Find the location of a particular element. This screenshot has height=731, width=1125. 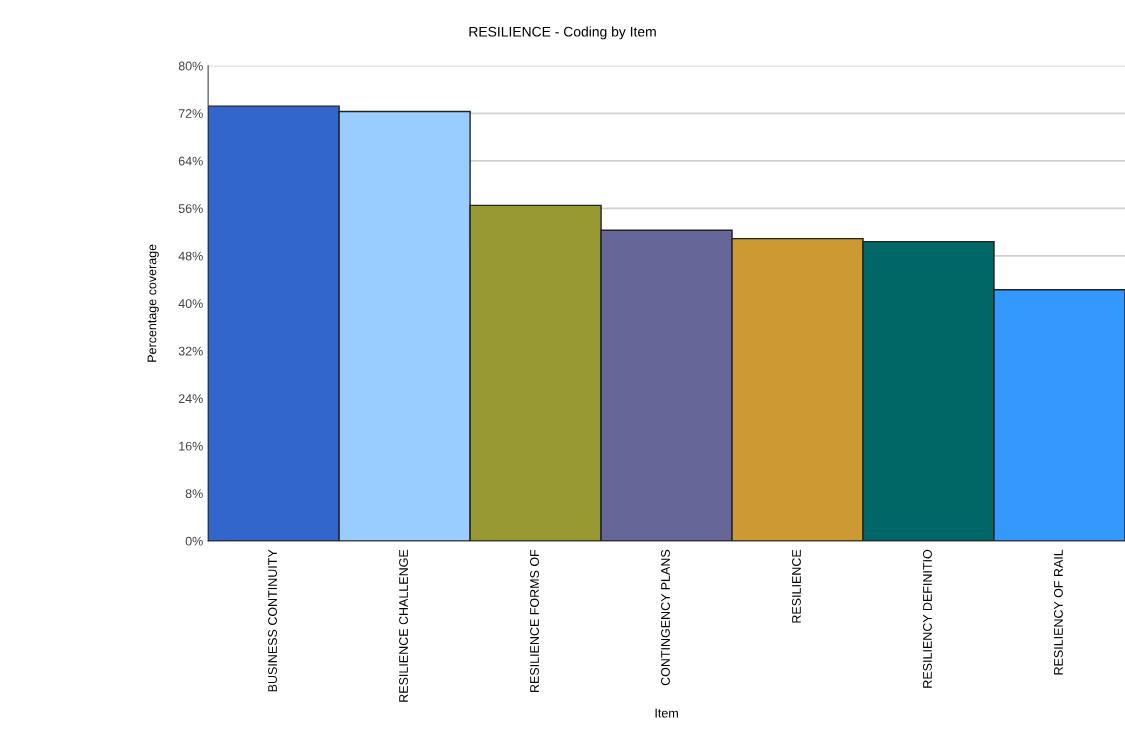

x-tick-label: RESILIENCE FORMS OF is located at coordinates (534, 621).